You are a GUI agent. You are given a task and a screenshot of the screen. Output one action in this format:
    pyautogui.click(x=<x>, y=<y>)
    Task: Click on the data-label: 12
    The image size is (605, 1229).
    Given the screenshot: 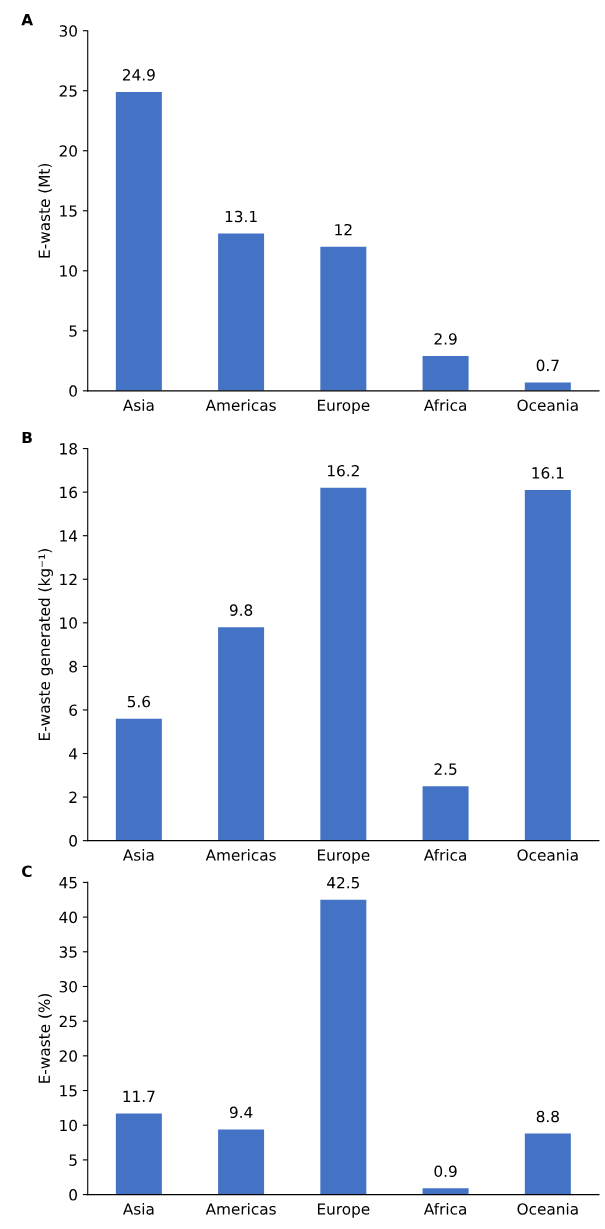 What is the action you would take?
    pyautogui.click(x=343, y=229)
    